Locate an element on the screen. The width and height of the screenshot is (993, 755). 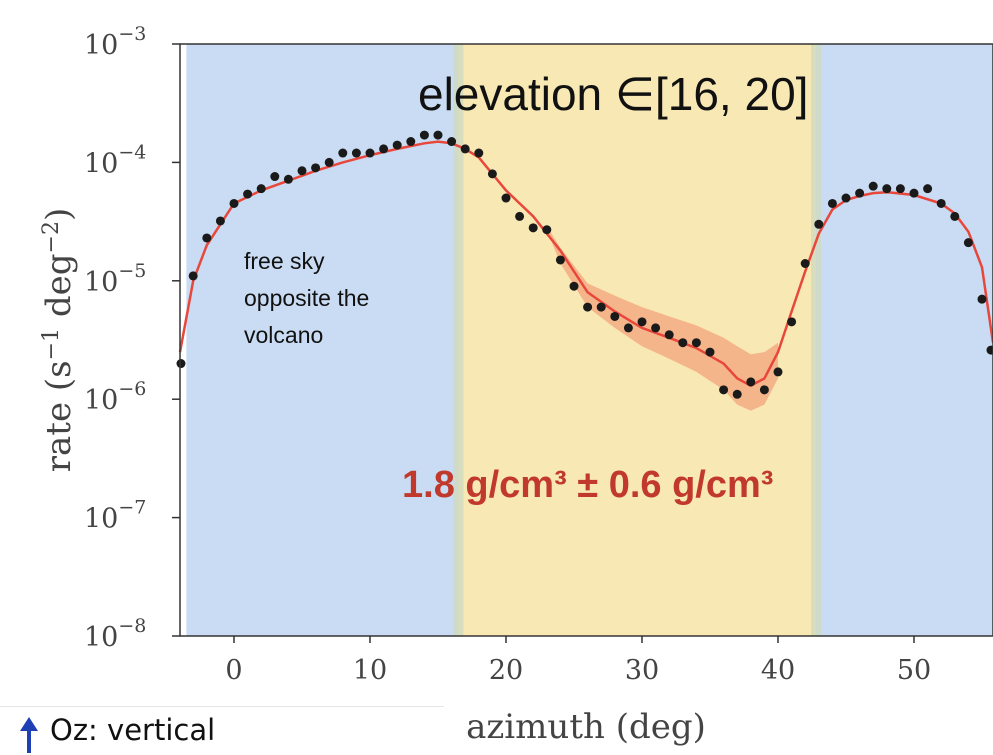
x-tick-label: 50 is located at coordinates (914, 670).